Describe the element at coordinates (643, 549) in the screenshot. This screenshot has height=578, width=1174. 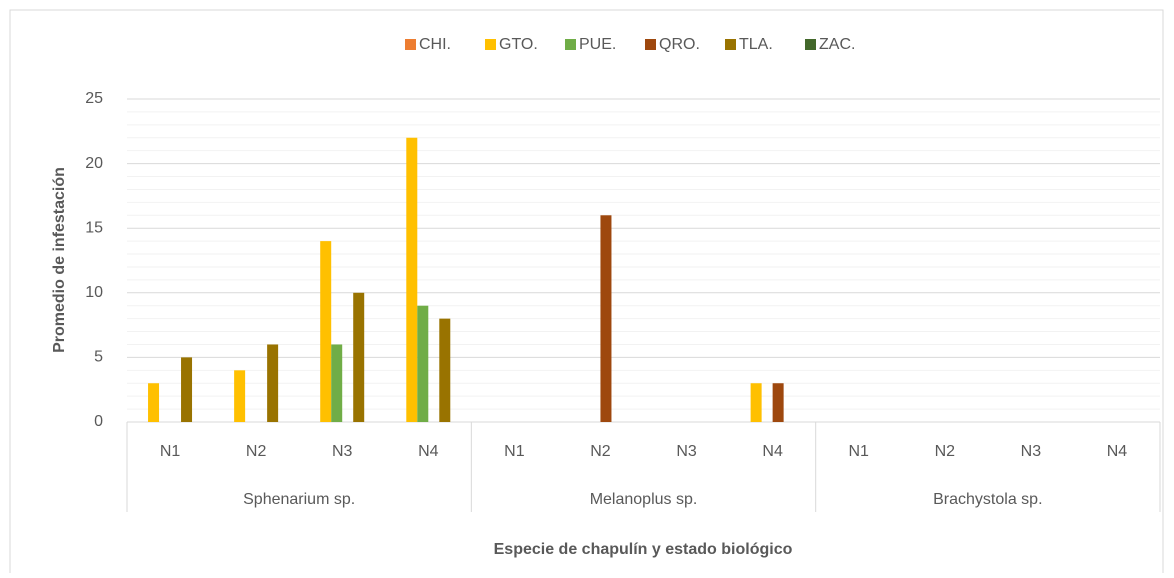
I see `x-axis-title: Especie de chapulín y estado biológico` at that location.